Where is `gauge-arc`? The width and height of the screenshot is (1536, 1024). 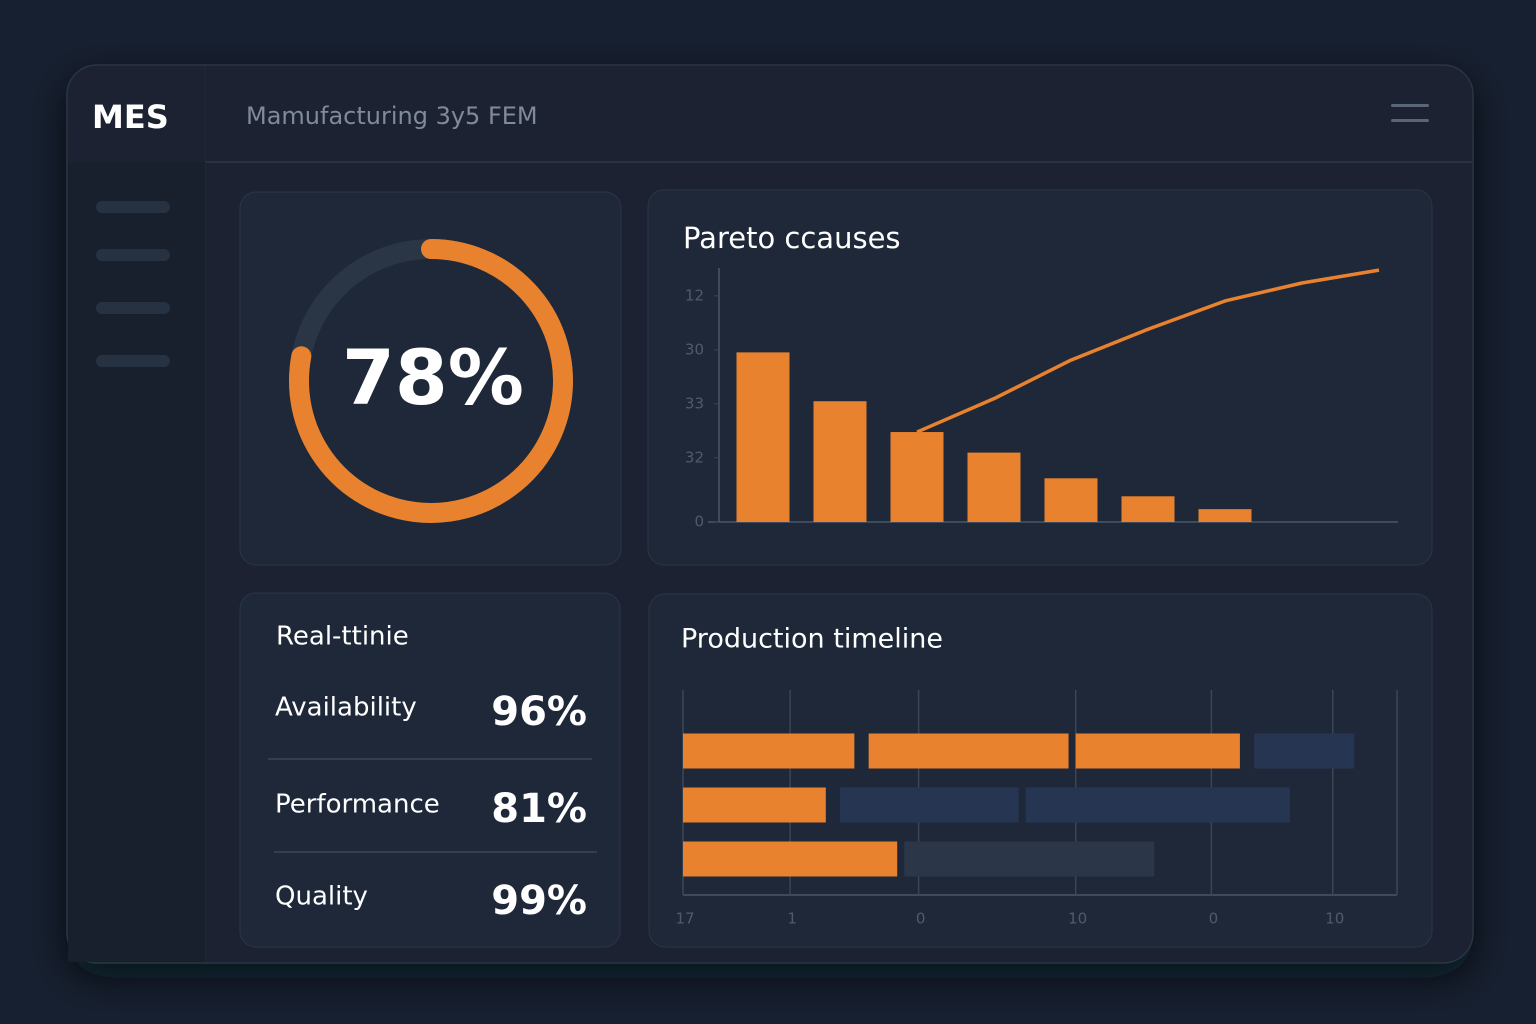 gauge-arc is located at coordinates (431, 381).